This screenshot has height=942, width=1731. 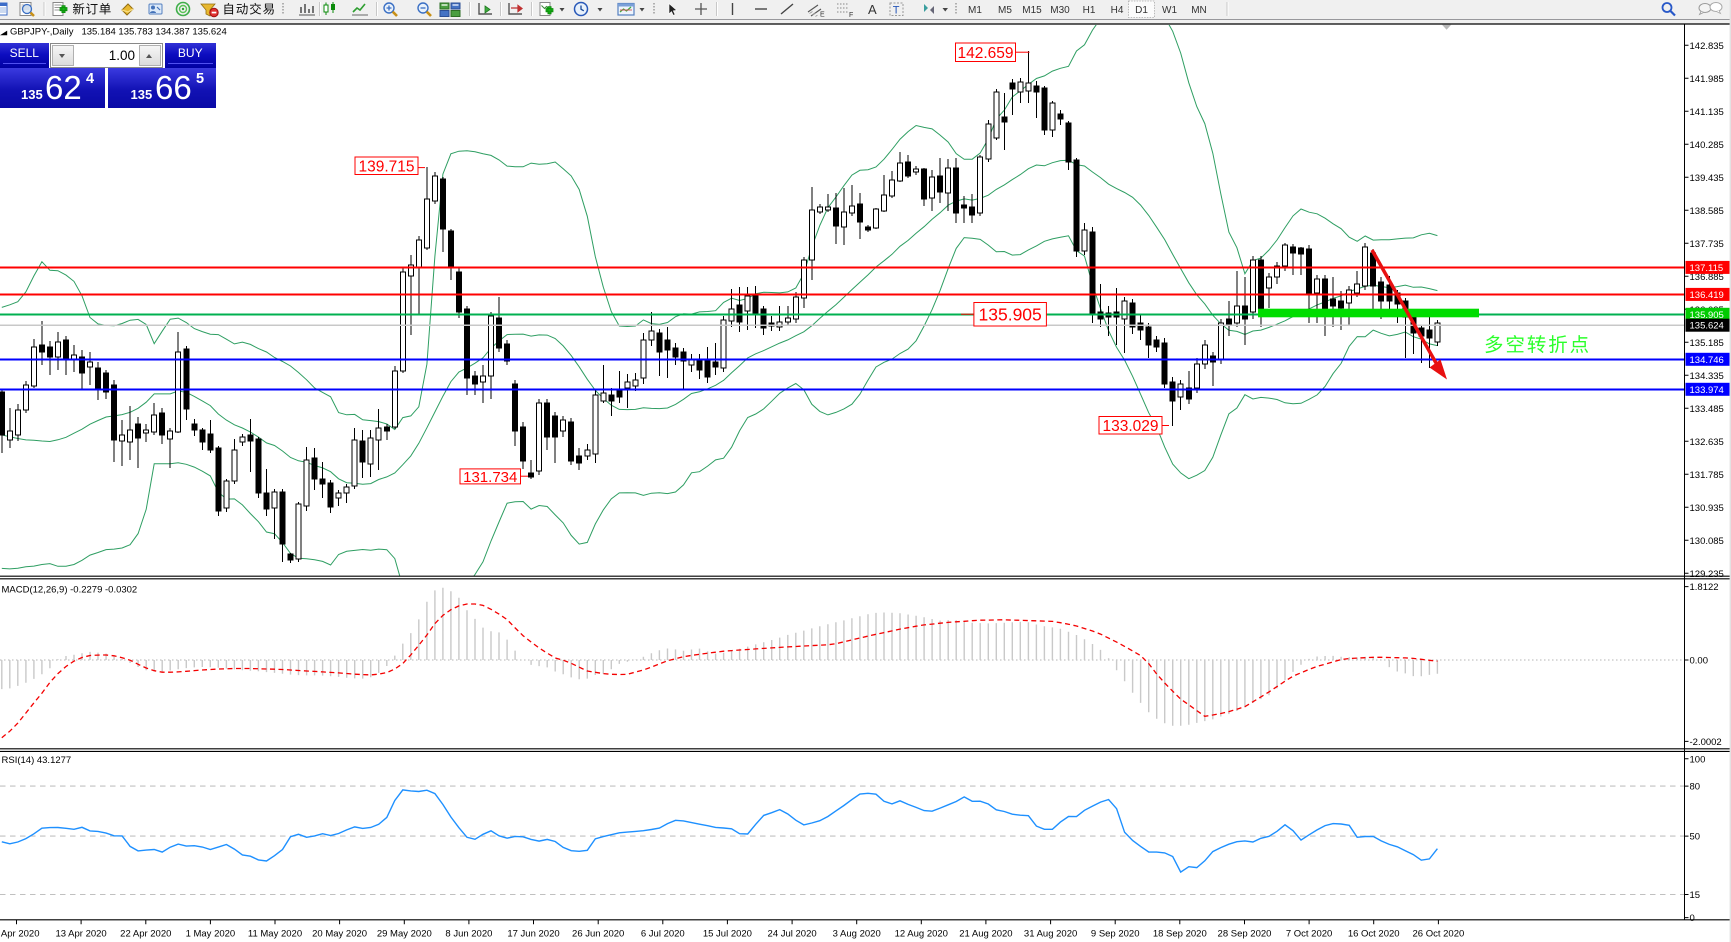 What do you see at coordinates (1115, 934) in the screenshot?
I see `svg-text: 9 Sep 2020` at bounding box center [1115, 934].